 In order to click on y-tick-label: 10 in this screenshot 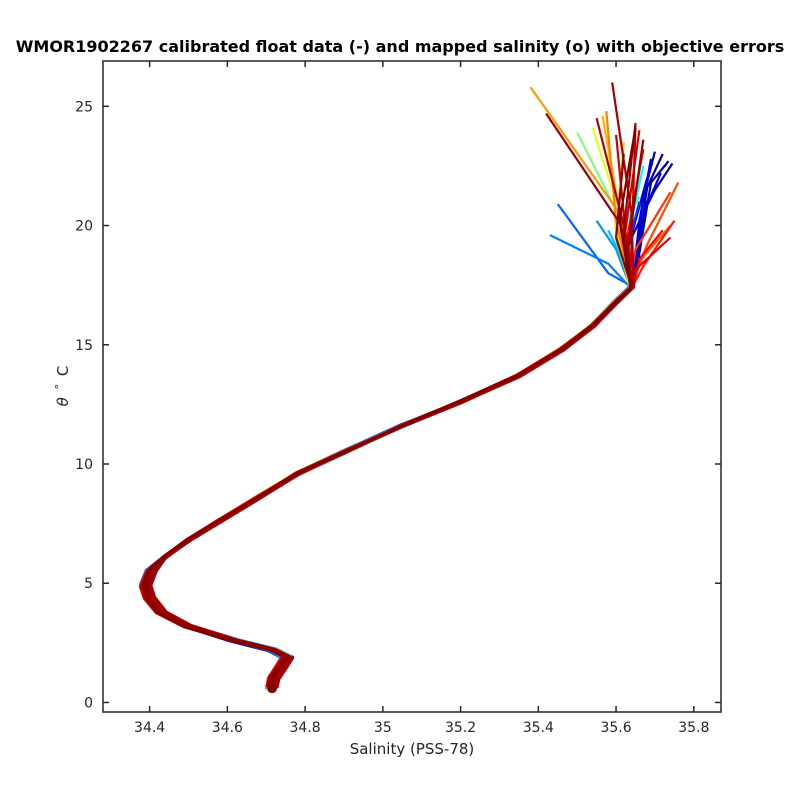, I will do `click(84, 465)`.